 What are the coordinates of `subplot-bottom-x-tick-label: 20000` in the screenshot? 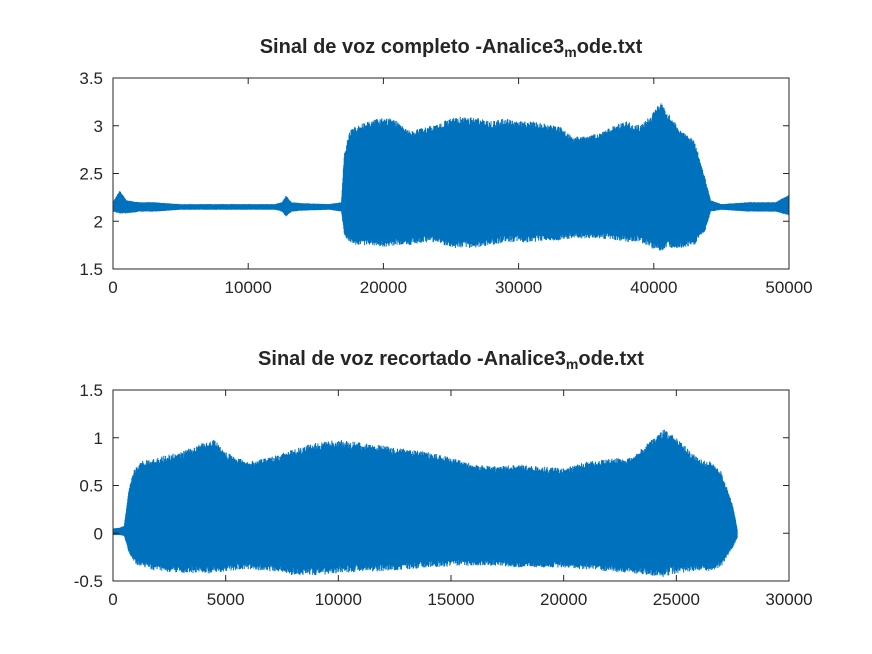 It's located at (563, 599).